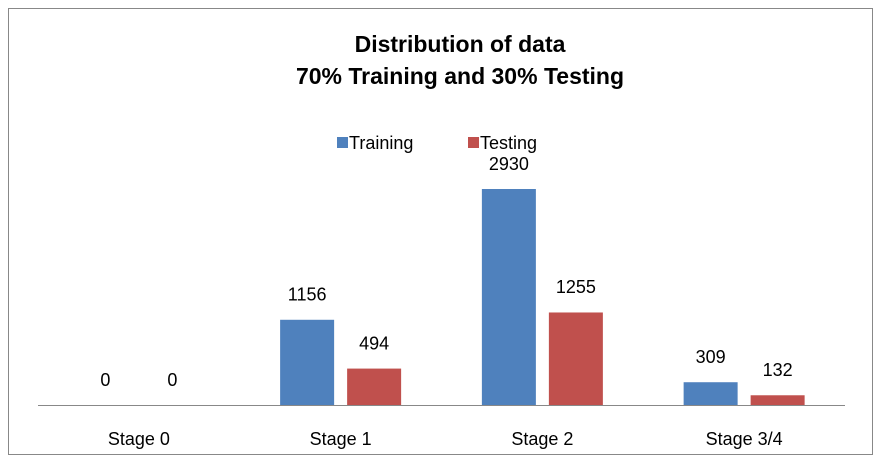 The width and height of the screenshot is (879, 459). I want to click on legend-label: Testing, so click(508, 143).